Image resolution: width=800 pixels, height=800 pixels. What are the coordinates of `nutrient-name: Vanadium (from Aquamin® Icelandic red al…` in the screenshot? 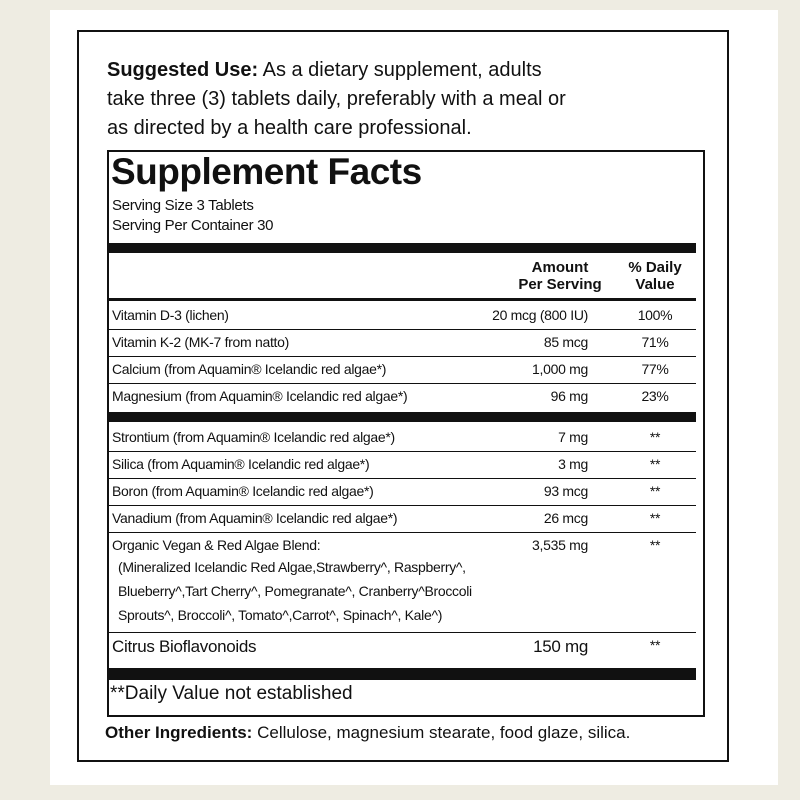 It's located at (255, 518).